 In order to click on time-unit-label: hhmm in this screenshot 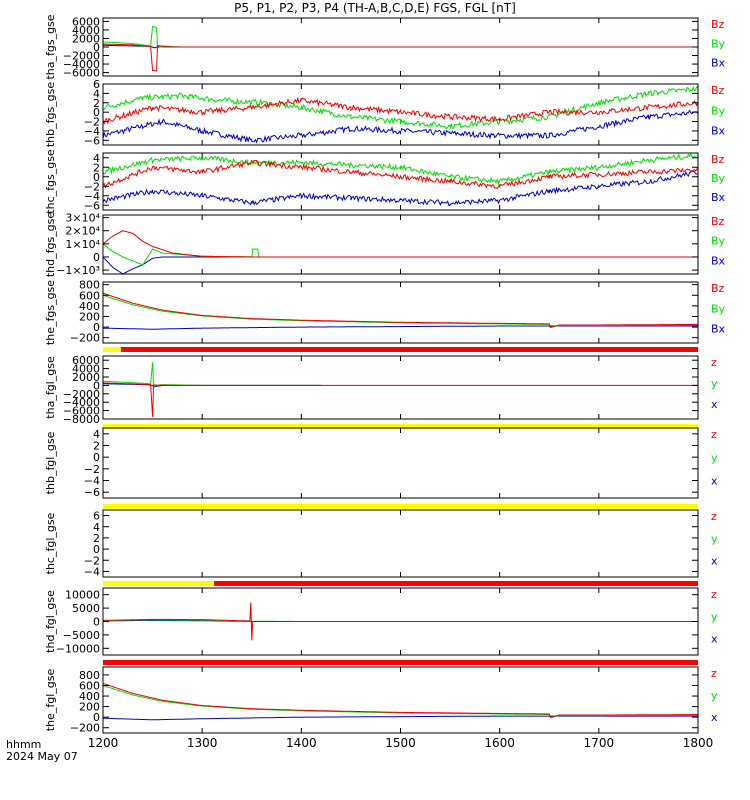, I will do `click(24, 744)`.